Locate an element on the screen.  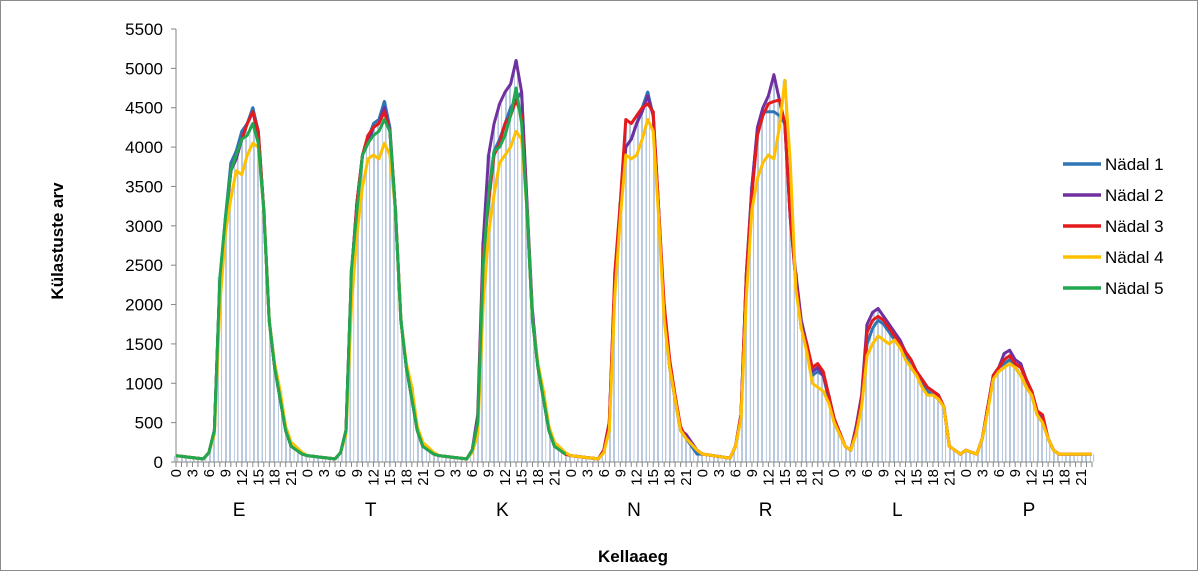
legend-label: Nädal 1 is located at coordinates (1134, 164).